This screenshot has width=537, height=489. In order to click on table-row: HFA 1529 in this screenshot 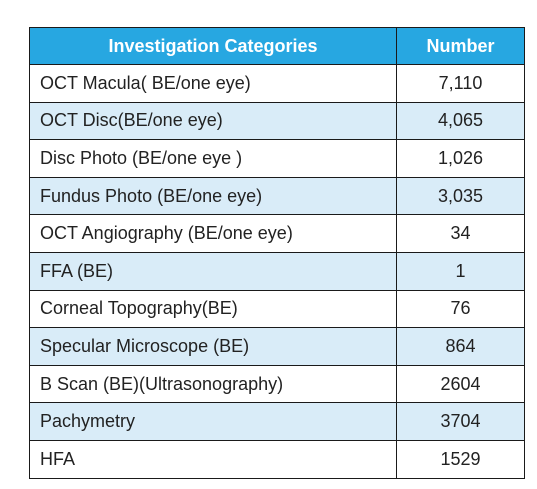, I will do `click(277, 459)`.